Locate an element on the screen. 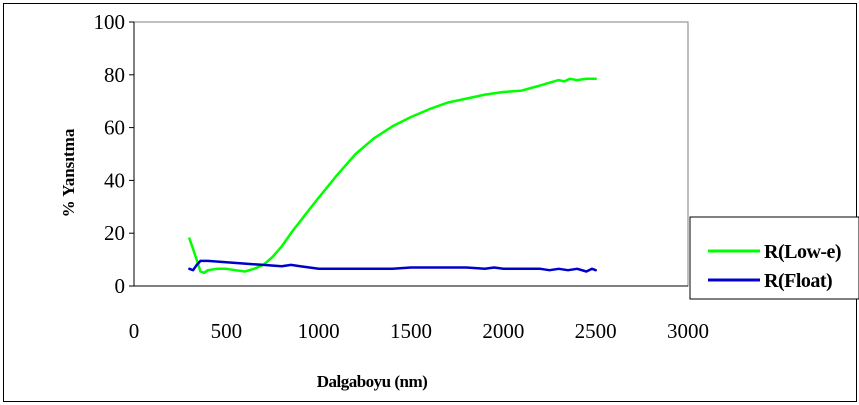  y-tick-label: 80 is located at coordinates (114, 75).